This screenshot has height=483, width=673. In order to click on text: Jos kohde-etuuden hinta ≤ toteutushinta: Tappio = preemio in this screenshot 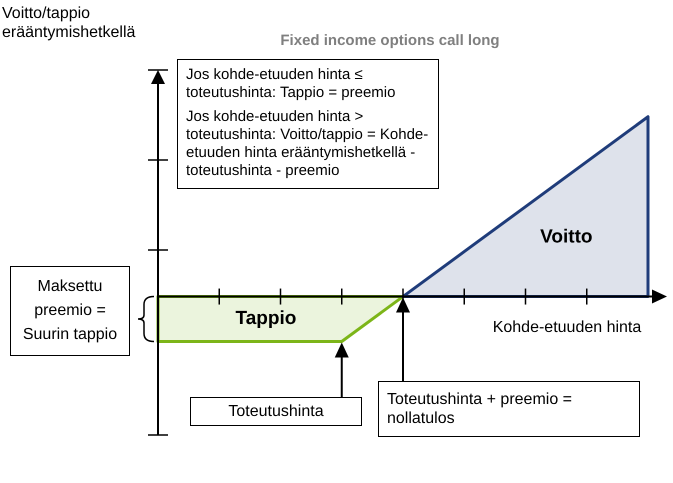, I will do `click(291, 84)`.